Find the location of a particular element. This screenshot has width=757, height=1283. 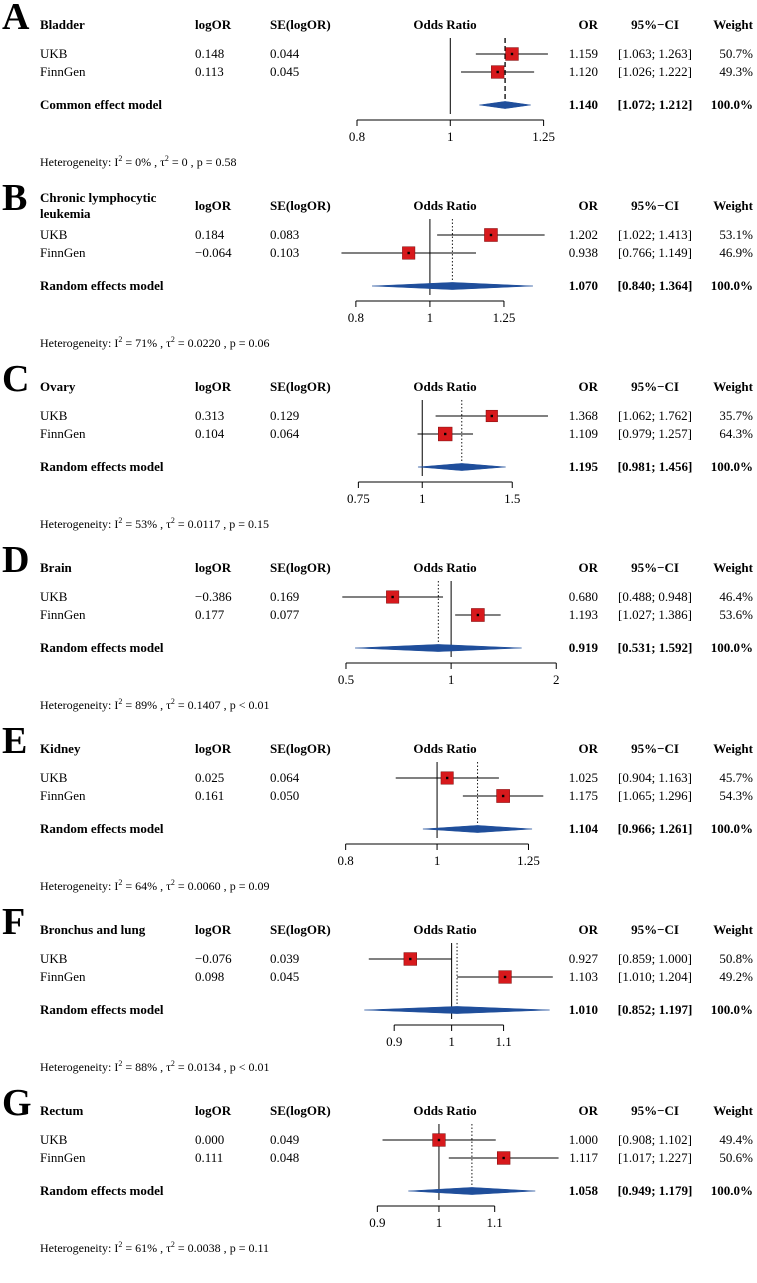

study-logor: 0.113 is located at coordinates (209, 71).